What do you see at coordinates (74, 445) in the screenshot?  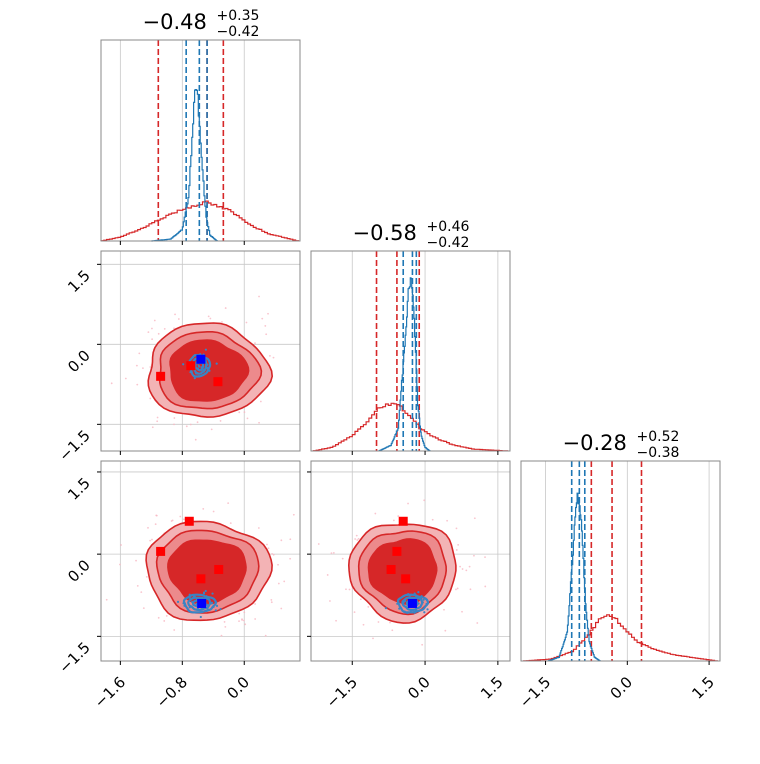 I see `y-tick-label: −1.5` at bounding box center [74, 445].